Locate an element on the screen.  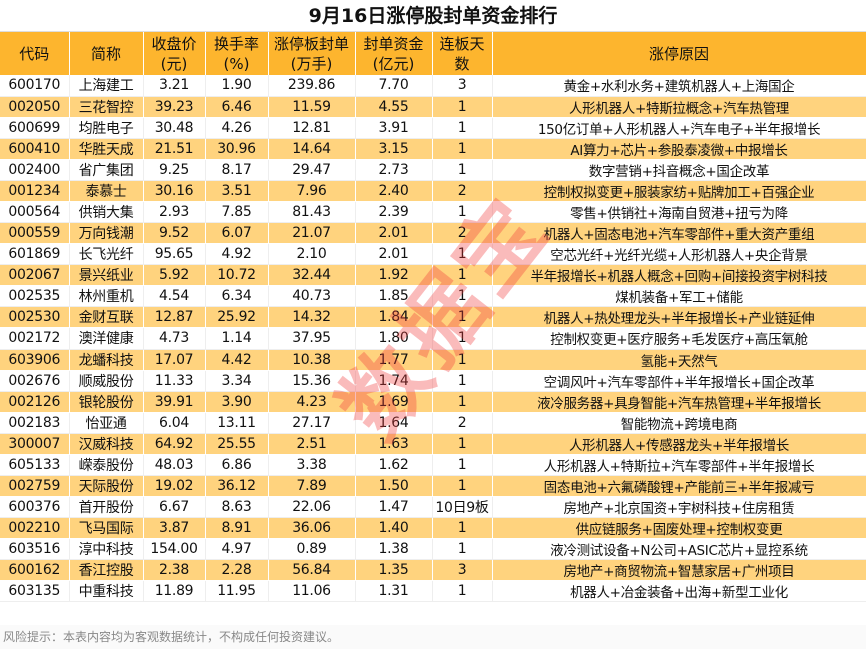
table-cell: 2.73 is located at coordinates (394, 170).